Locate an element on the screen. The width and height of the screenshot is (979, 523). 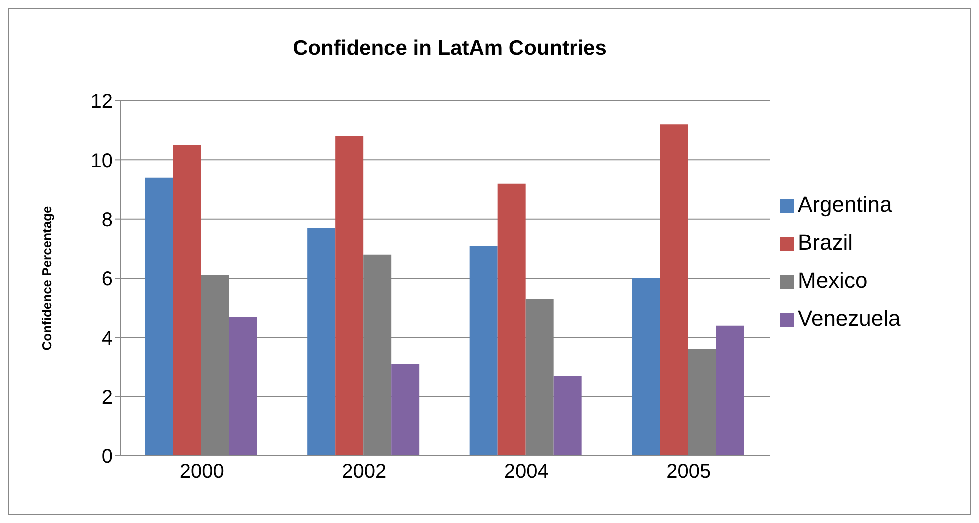
y-tick-label: 10 is located at coordinates (101, 161).